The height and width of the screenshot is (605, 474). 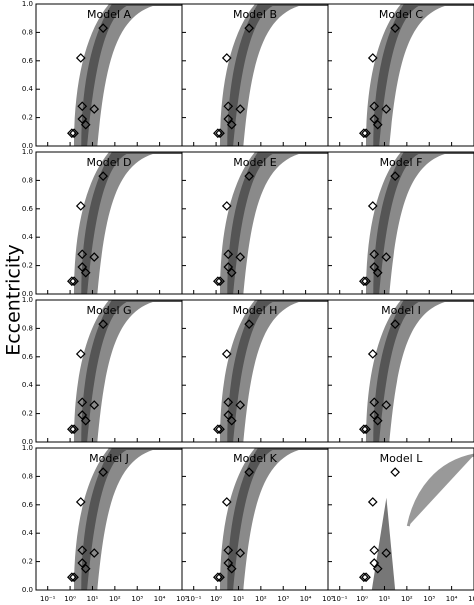 I want to click on panel-title: Model F, so click(x=401, y=162).